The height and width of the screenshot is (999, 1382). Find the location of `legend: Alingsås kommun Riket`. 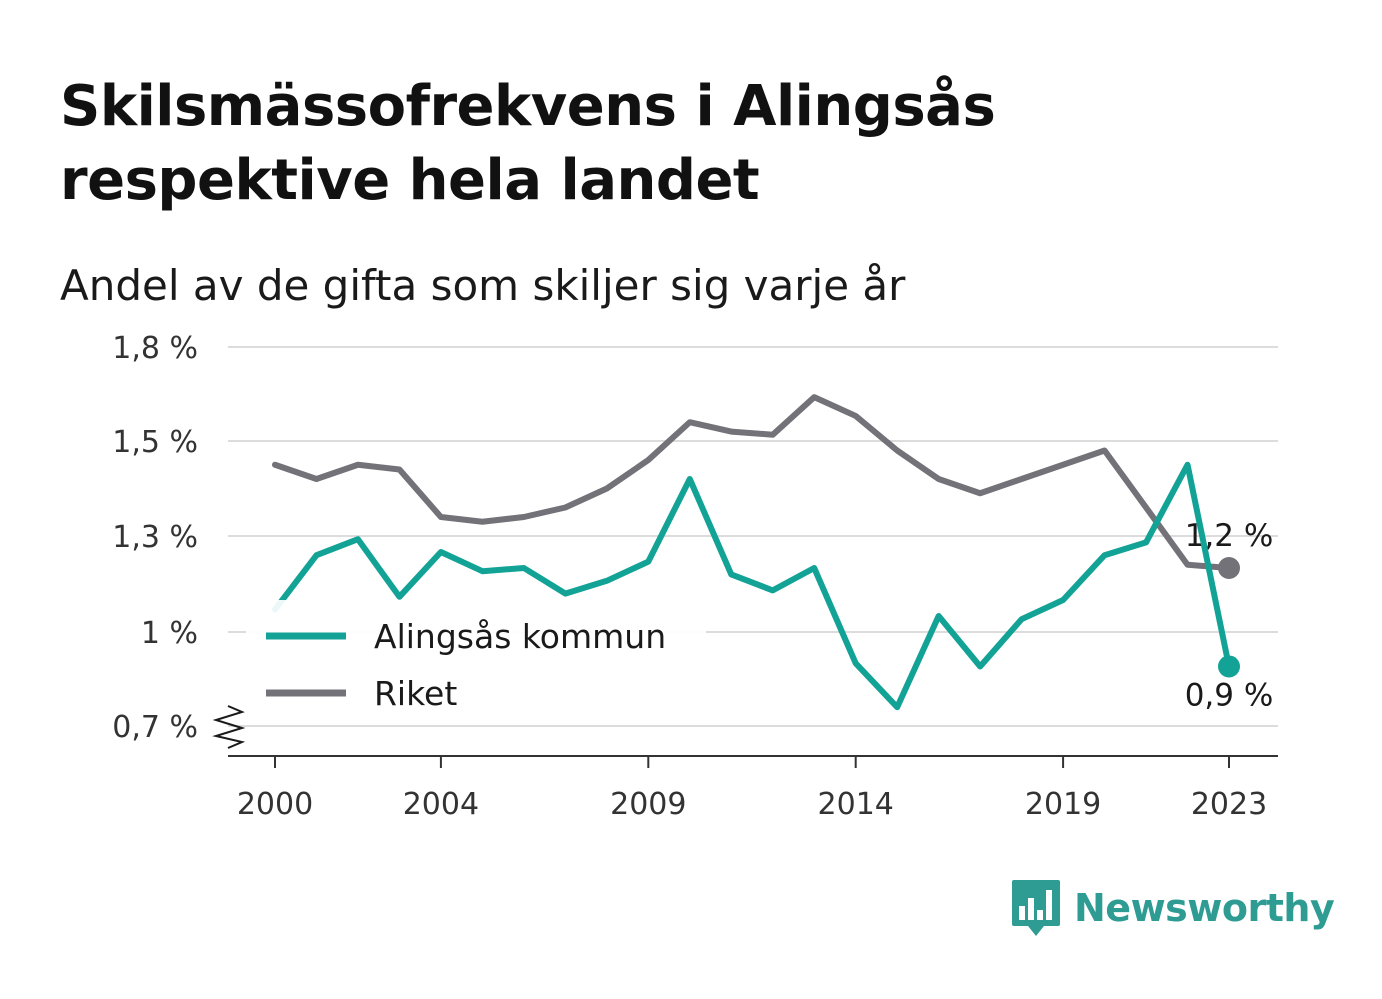

legend: Alingsås kommun Riket is located at coordinates (476, 662).